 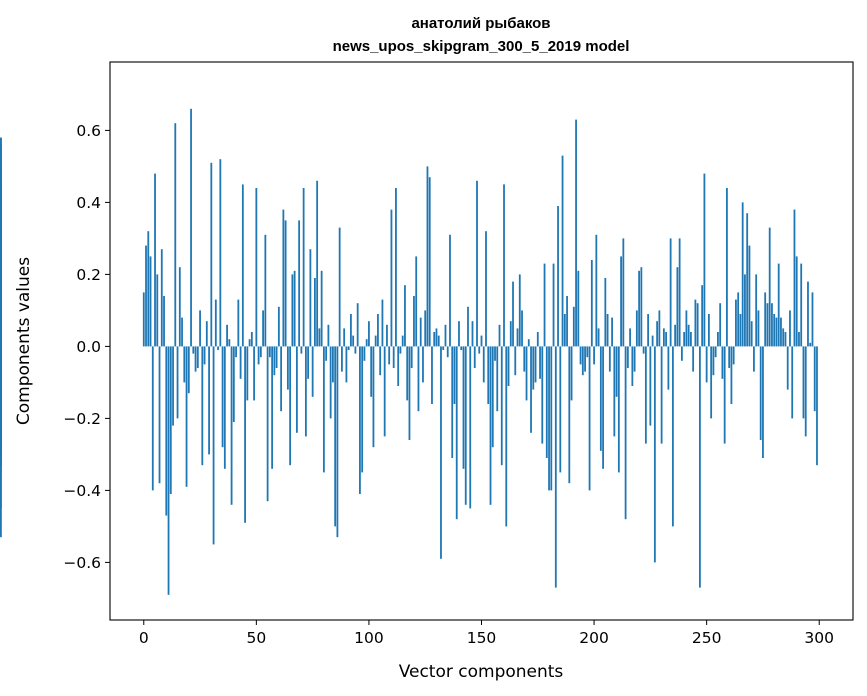 What do you see at coordinates (88, 275) in the screenshot?
I see `y-tick-label: 0.2` at bounding box center [88, 275].